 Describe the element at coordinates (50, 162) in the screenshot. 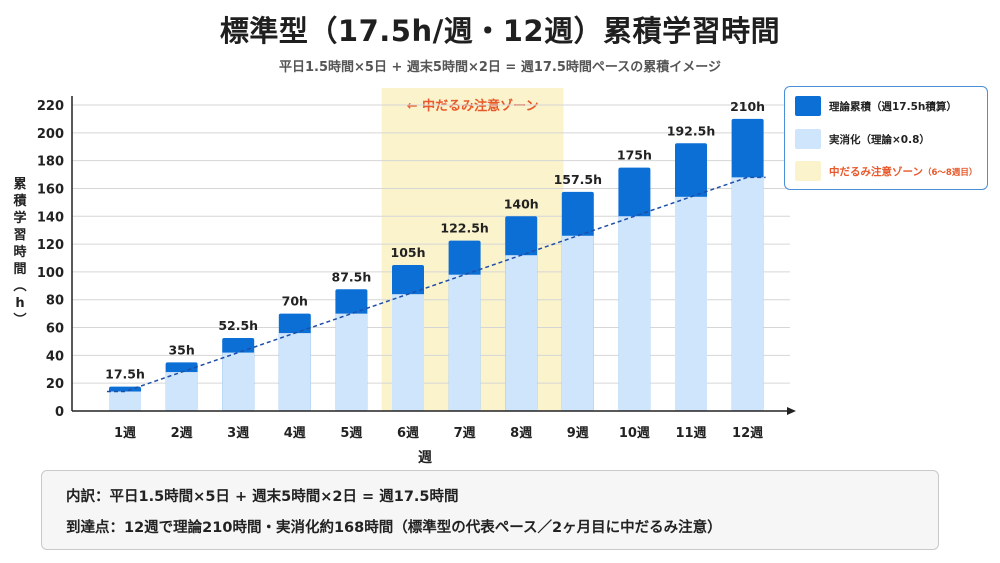

I see `y-tick-label: 180` at that location.